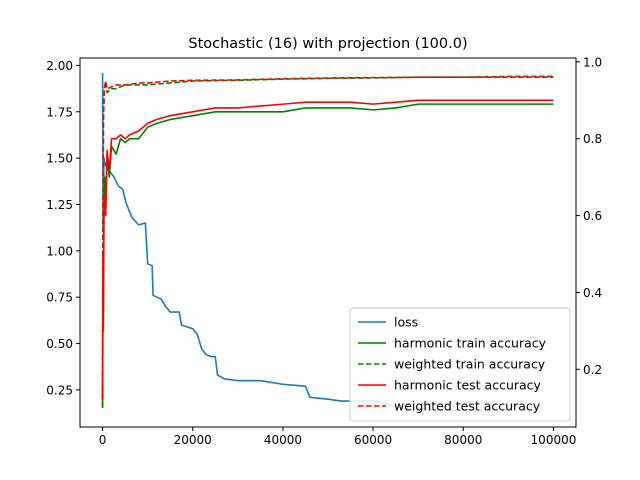 Image resolution: width=640 pixels, height=480 pixels. I want to click on x-tick-label: 40000, so click(283, 440).